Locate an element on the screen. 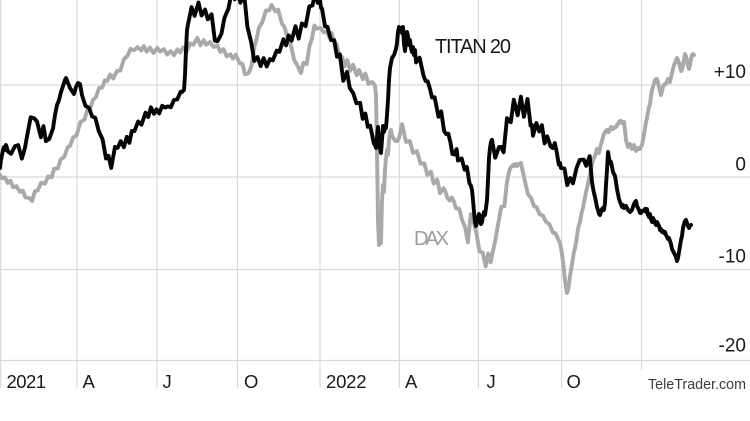 Image resolution: width=750 pixels, height=421 pixels. svg-text: TeleTrader.com is located at coordinates (697, 385).